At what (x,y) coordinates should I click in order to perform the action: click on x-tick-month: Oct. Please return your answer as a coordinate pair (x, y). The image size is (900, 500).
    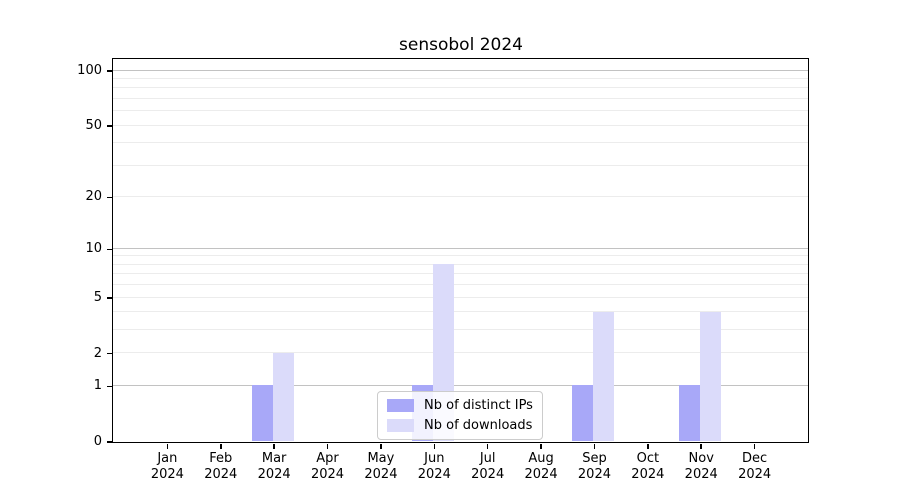
    Looking at the image, I should click on (648, 458).